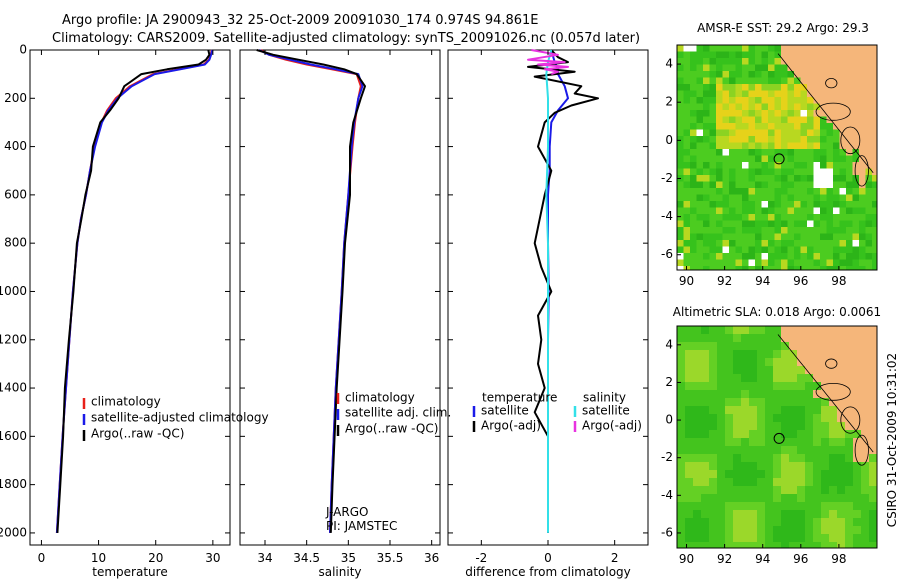  I want to click on sst_map-coastline, so click(825, 113).